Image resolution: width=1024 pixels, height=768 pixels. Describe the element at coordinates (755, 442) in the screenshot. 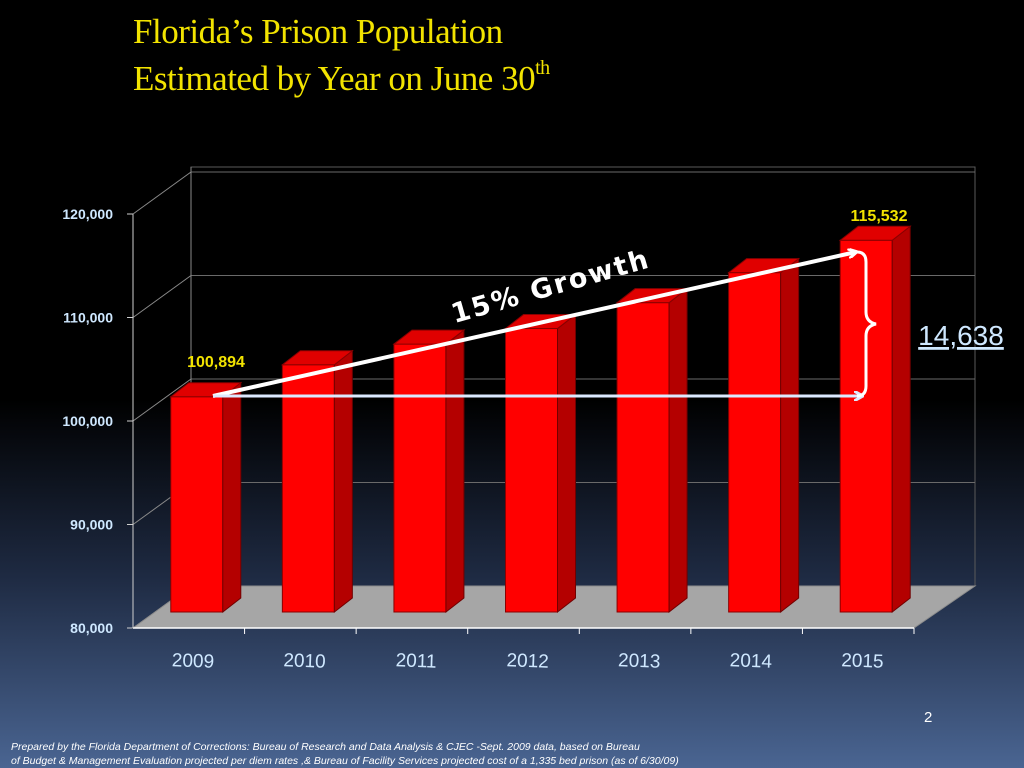

I see `bar-front-2014` at that location.